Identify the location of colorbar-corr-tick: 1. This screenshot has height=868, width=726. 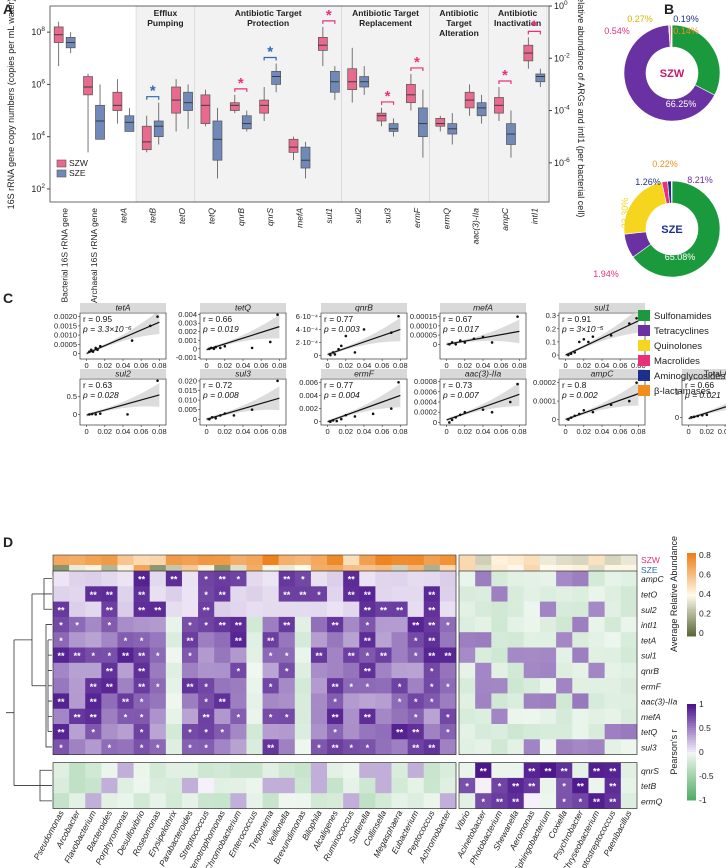
(701, 704).